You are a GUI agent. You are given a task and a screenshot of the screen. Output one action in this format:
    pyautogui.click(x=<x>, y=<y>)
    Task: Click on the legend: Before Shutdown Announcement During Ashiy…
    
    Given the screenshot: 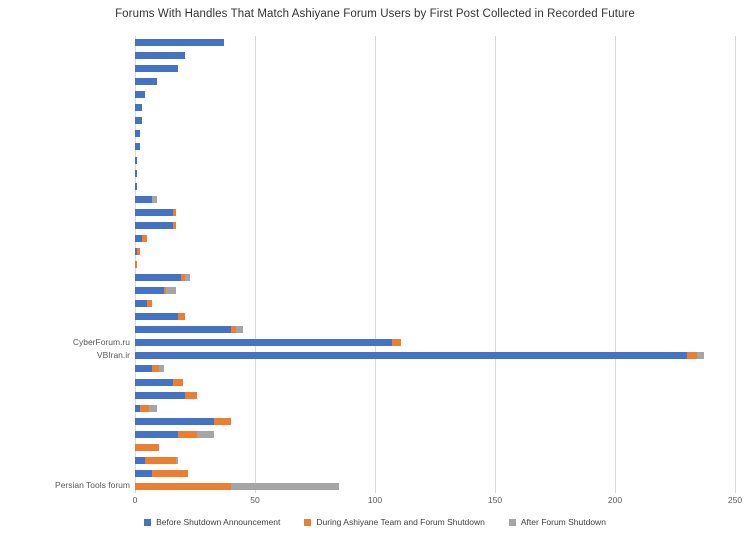 What is the action you would take?
    pyautogui.click(x=375, y=522)
    